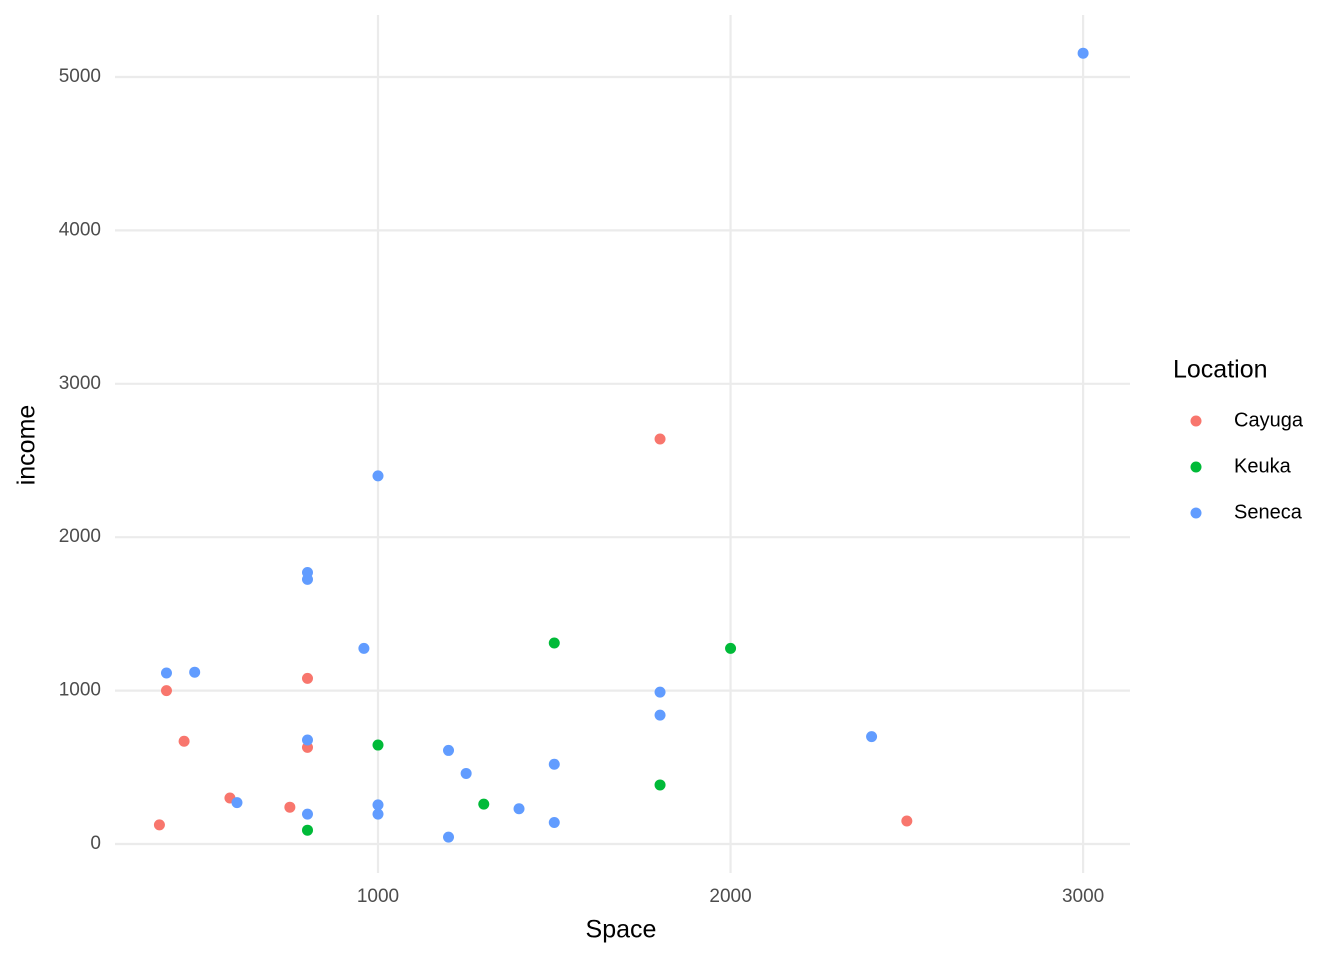 The image size is (1344, 960). What do you see at coordinates (27, 445) in the screenshot?
I see `y-axis-title: income` at bounding box center [27, 445].